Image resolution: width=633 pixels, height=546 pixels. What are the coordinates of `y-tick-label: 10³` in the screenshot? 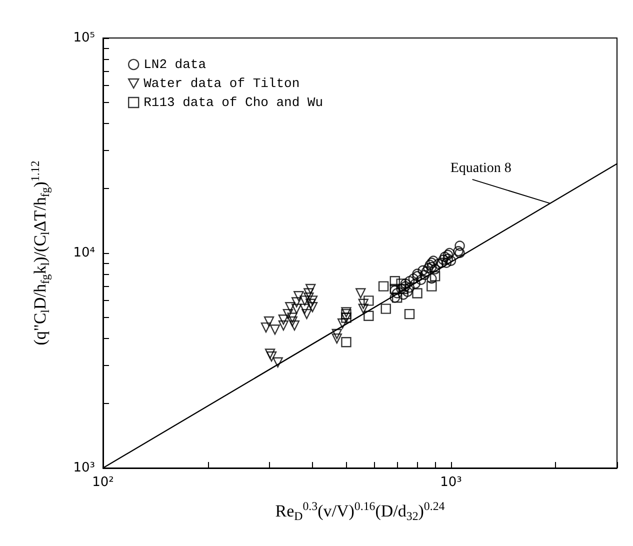 It's located at (84, 468).